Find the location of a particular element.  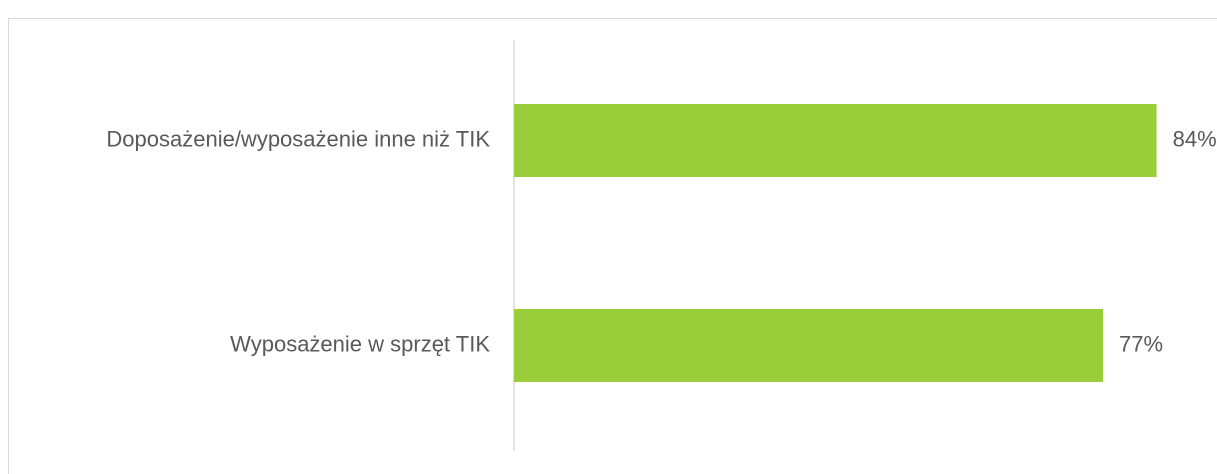

title-strip is located at coordinates (608, 4).